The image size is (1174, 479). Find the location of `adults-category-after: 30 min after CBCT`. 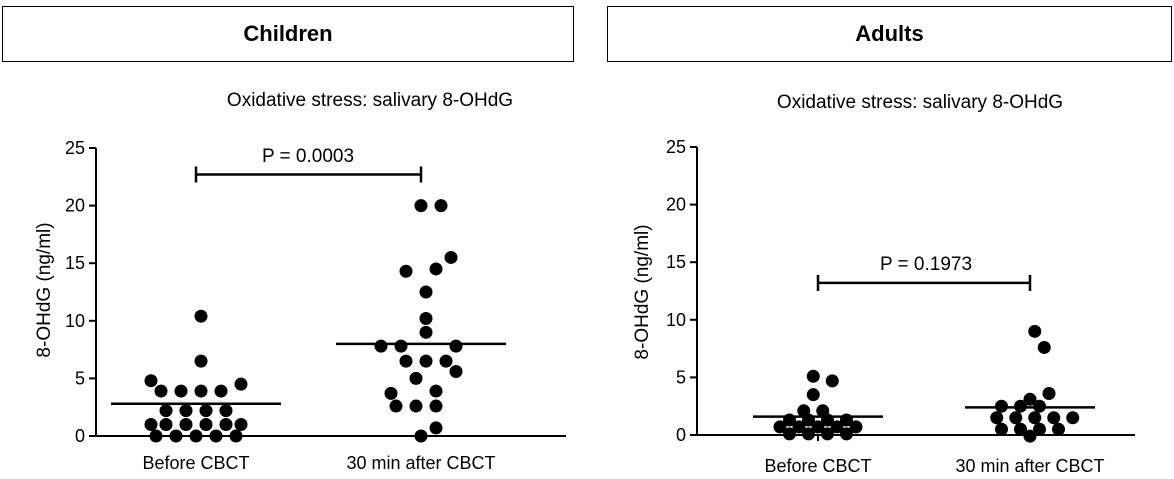

adults-category-after: 30 min after CBCT is located at coordinates (1029, 466).